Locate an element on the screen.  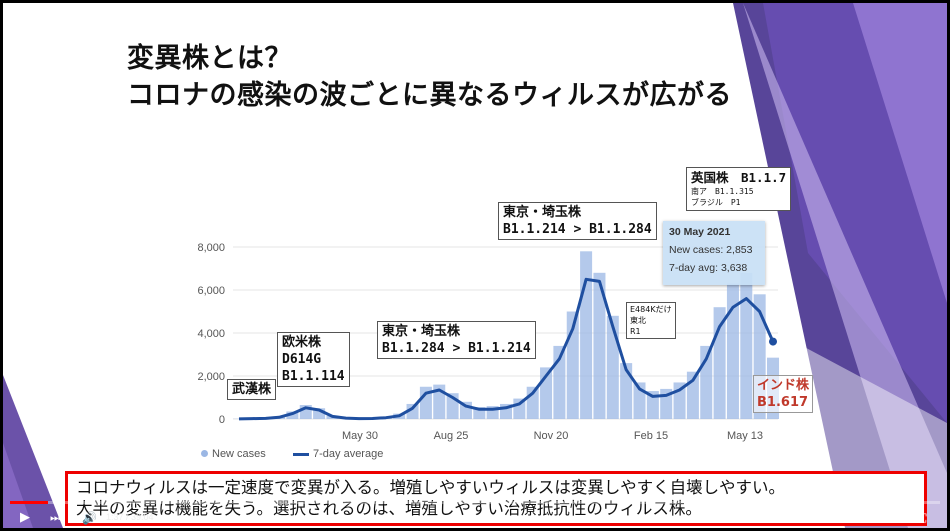
annotation-india-code: B1.617 is located at coordinates (783, 402).